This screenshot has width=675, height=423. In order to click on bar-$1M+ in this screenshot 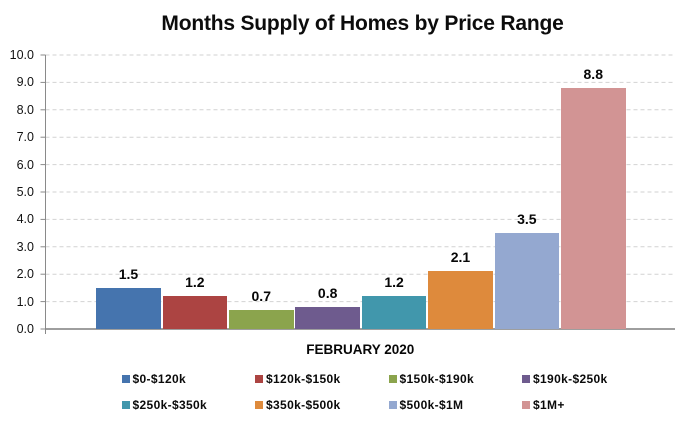, I will do `click(593, 208)`.